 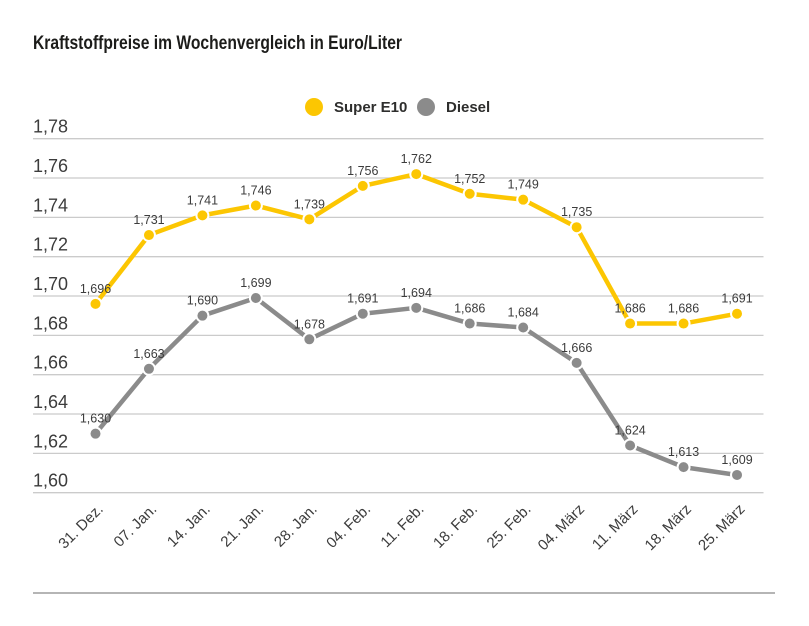 I want to click on legend-entry-super-e10: Super E10, so click(x=356, y=107).